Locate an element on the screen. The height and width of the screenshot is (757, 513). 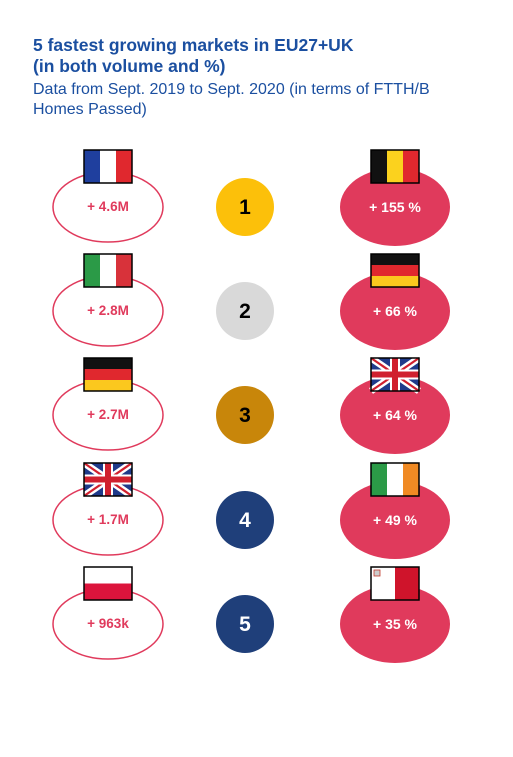
flag-ireland-icon is located at coordinates (395, 479).